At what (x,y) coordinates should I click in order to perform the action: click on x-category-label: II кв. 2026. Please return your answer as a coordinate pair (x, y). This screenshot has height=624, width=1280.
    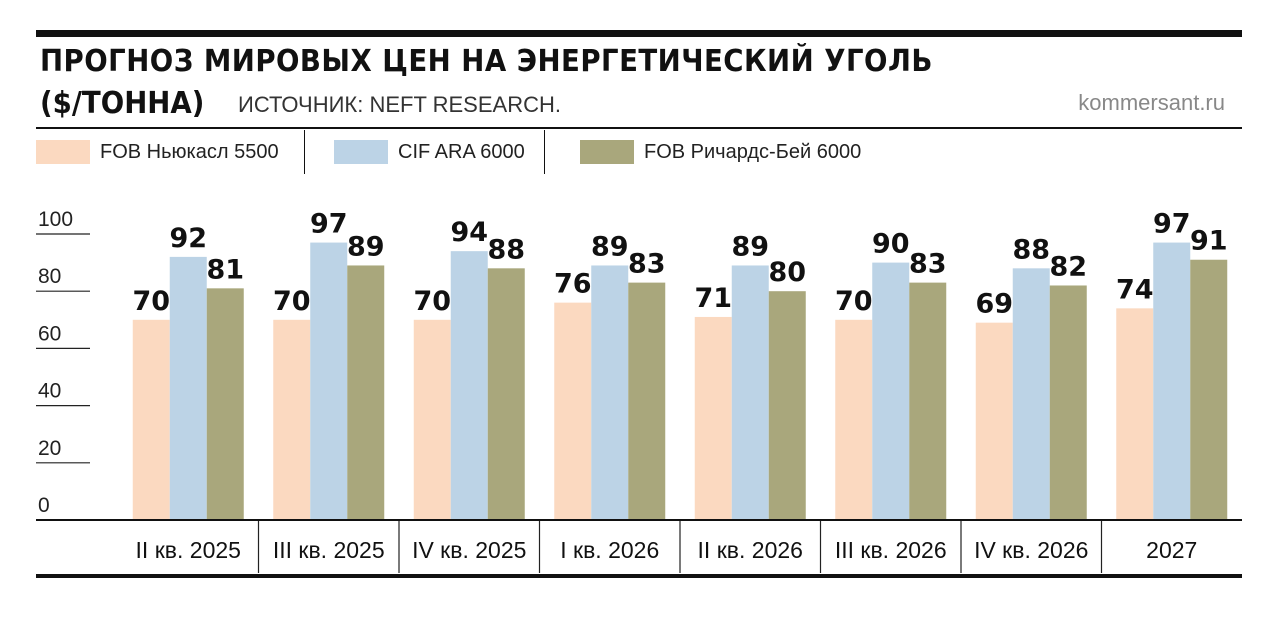
    Looking at the image, I should click on (750, 550).